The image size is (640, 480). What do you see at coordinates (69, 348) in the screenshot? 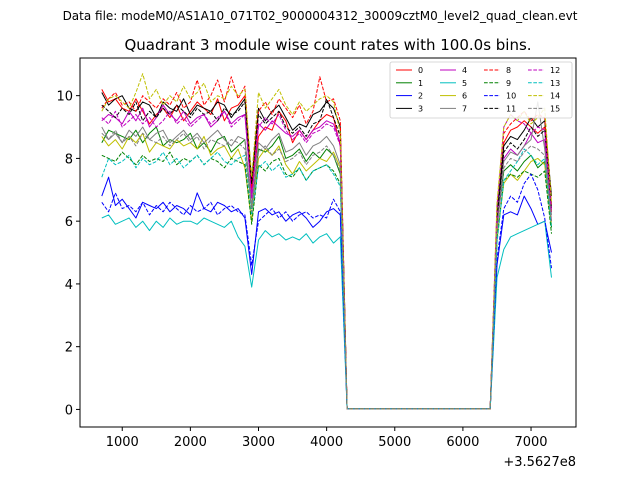
I see `y-tick-label: 2` at bounding box center [69, 348].